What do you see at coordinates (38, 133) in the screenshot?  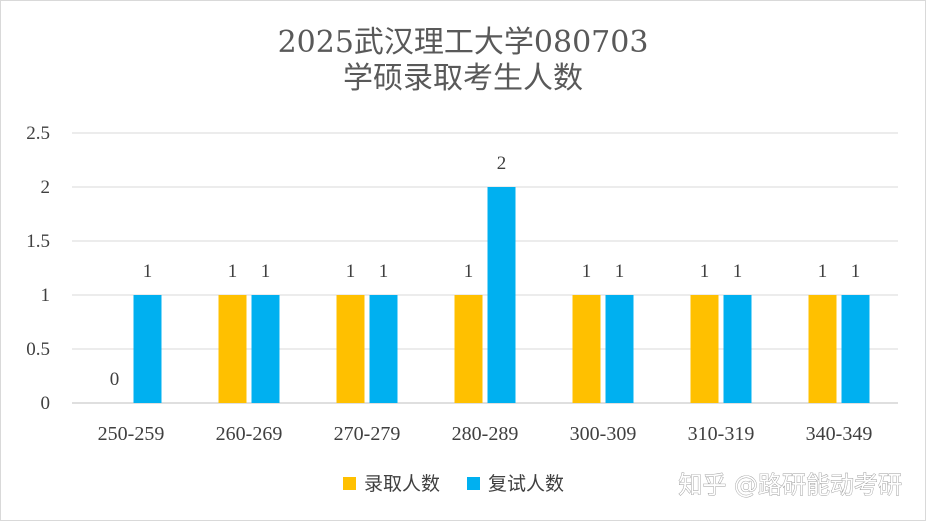 I see `y-tick-label: 2.5` at bounding box center [38, 133].